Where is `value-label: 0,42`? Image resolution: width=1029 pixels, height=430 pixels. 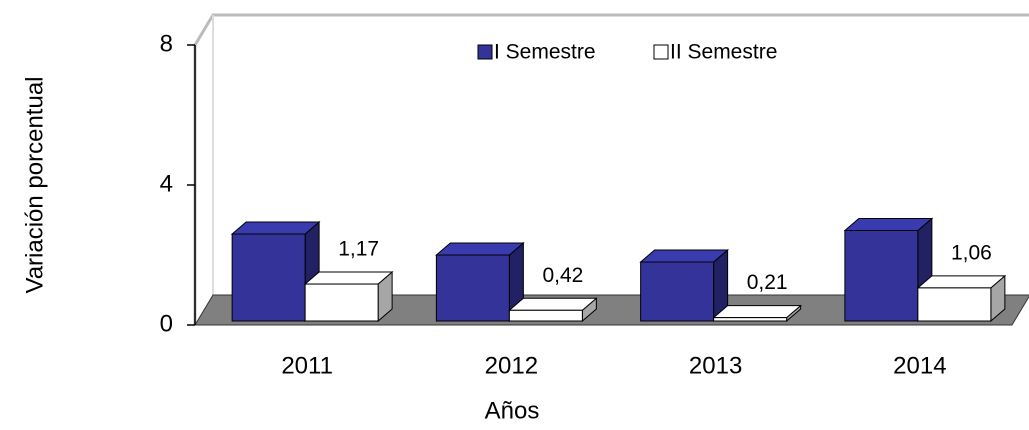
value-label: 0,42 is located at coordinates (562, 275).